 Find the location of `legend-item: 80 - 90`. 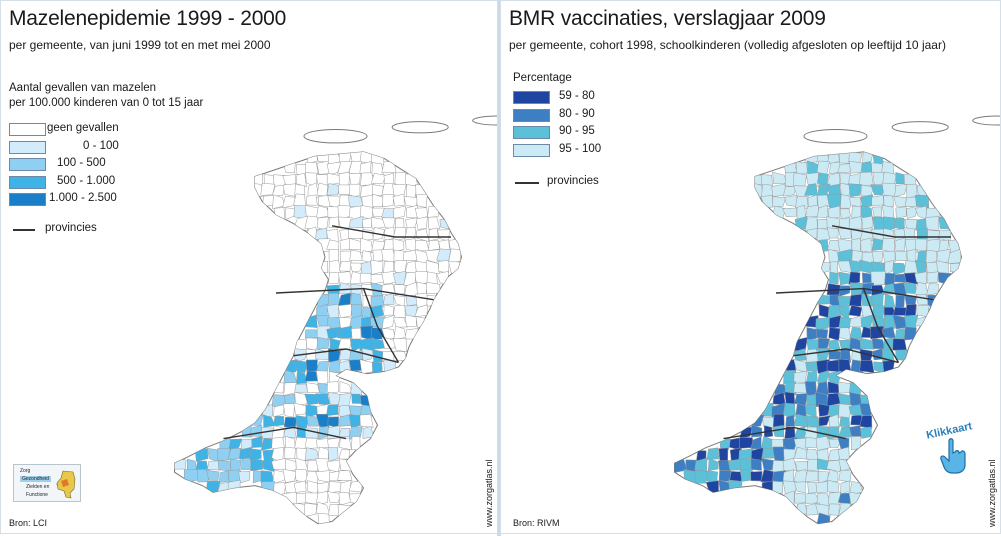

legend-item: 80 - 90 is located at coordinates (613, 117).